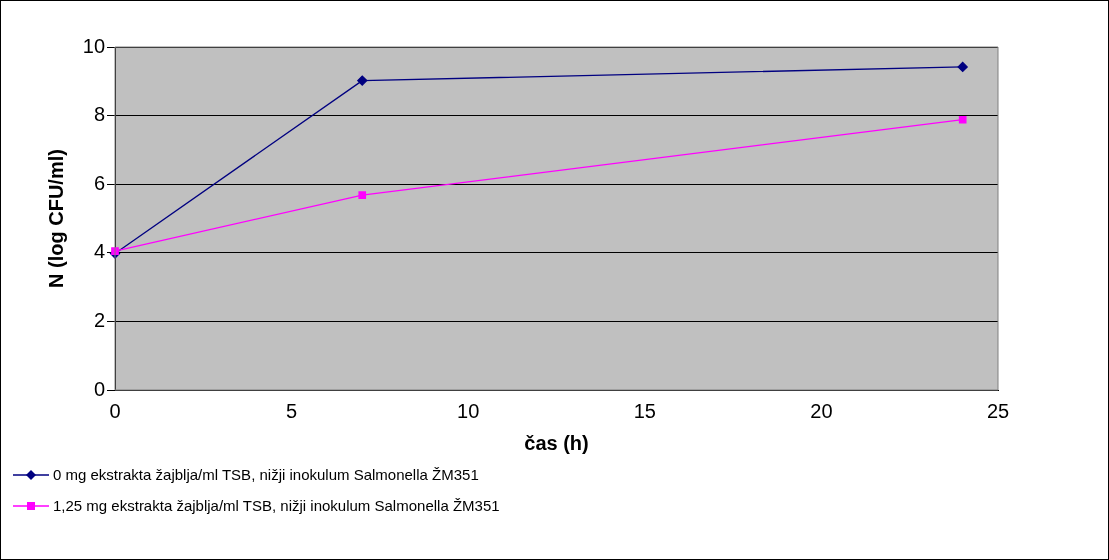  Describe the element at coordinates (93, 45) in the screenshot. I see `y-tick-label: 10` at that location.